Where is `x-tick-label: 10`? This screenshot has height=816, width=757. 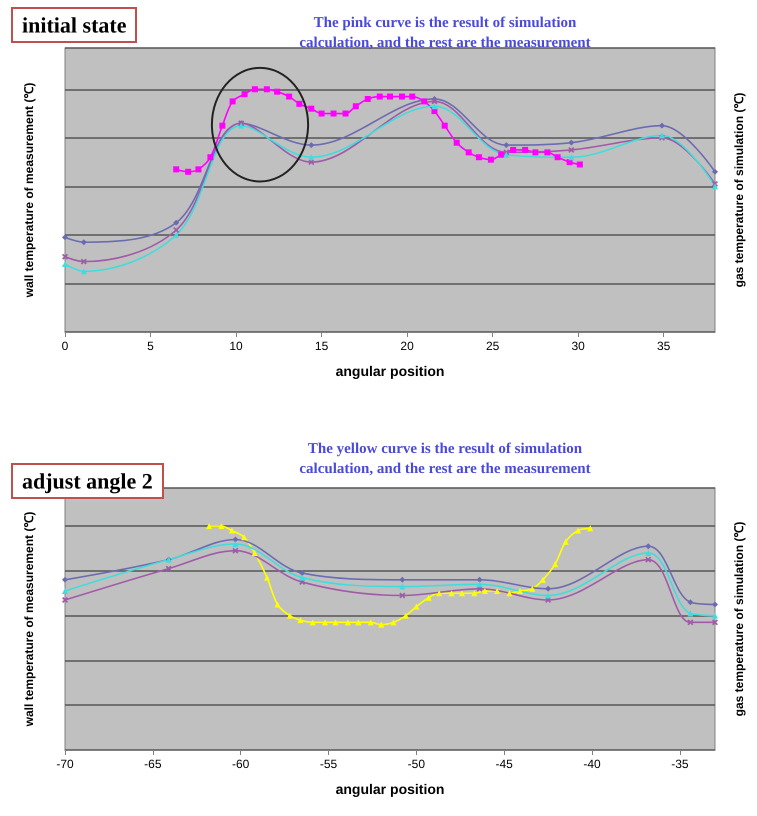 x-tick-label: 10 is located at coordinates (236, 346).